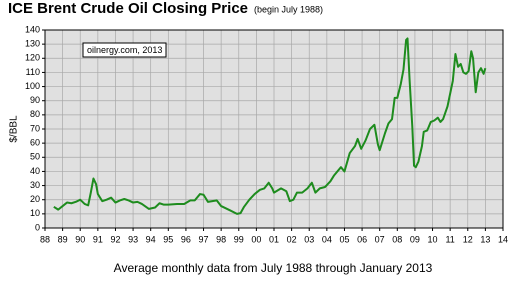 This screenshot has width=514, height=284. Describe the element at coordinates (128, 8) in the screenshot. I see `chart-title: ICE Brent Crude Oil Closing Price` at that location.